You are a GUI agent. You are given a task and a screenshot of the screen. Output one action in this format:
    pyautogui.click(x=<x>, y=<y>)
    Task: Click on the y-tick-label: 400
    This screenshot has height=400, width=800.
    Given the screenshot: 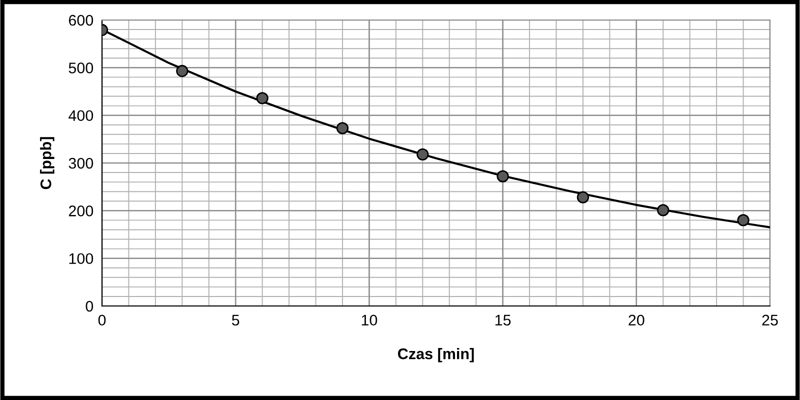 What is the action you would take?
    pyautogui.click(x=81, y=116)
    